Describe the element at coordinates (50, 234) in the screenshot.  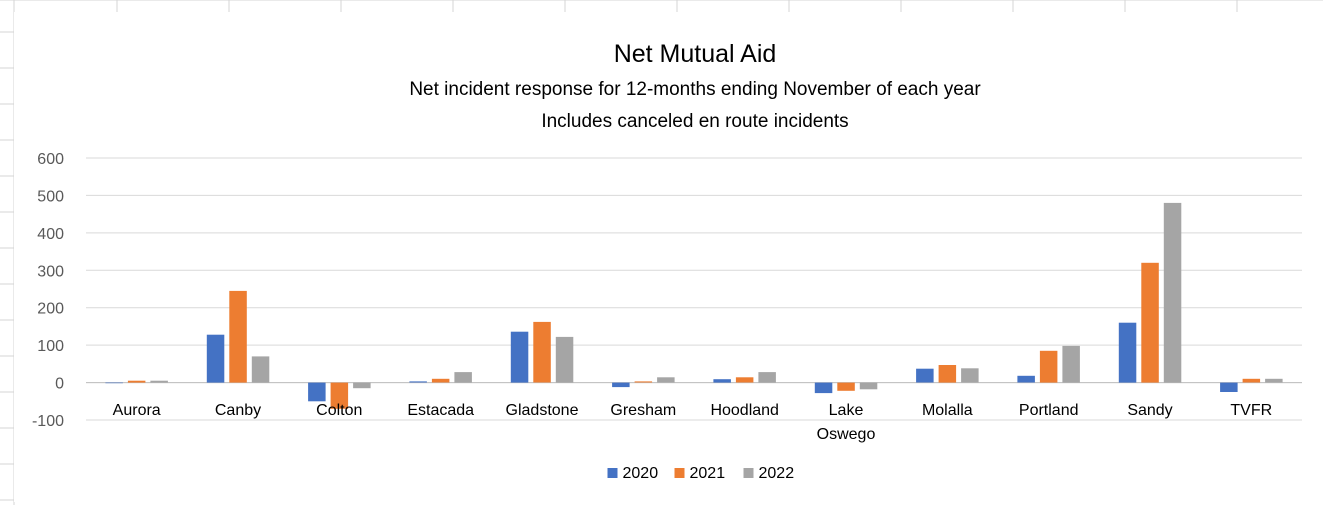
I see `y-tick-label: 400` at that location.